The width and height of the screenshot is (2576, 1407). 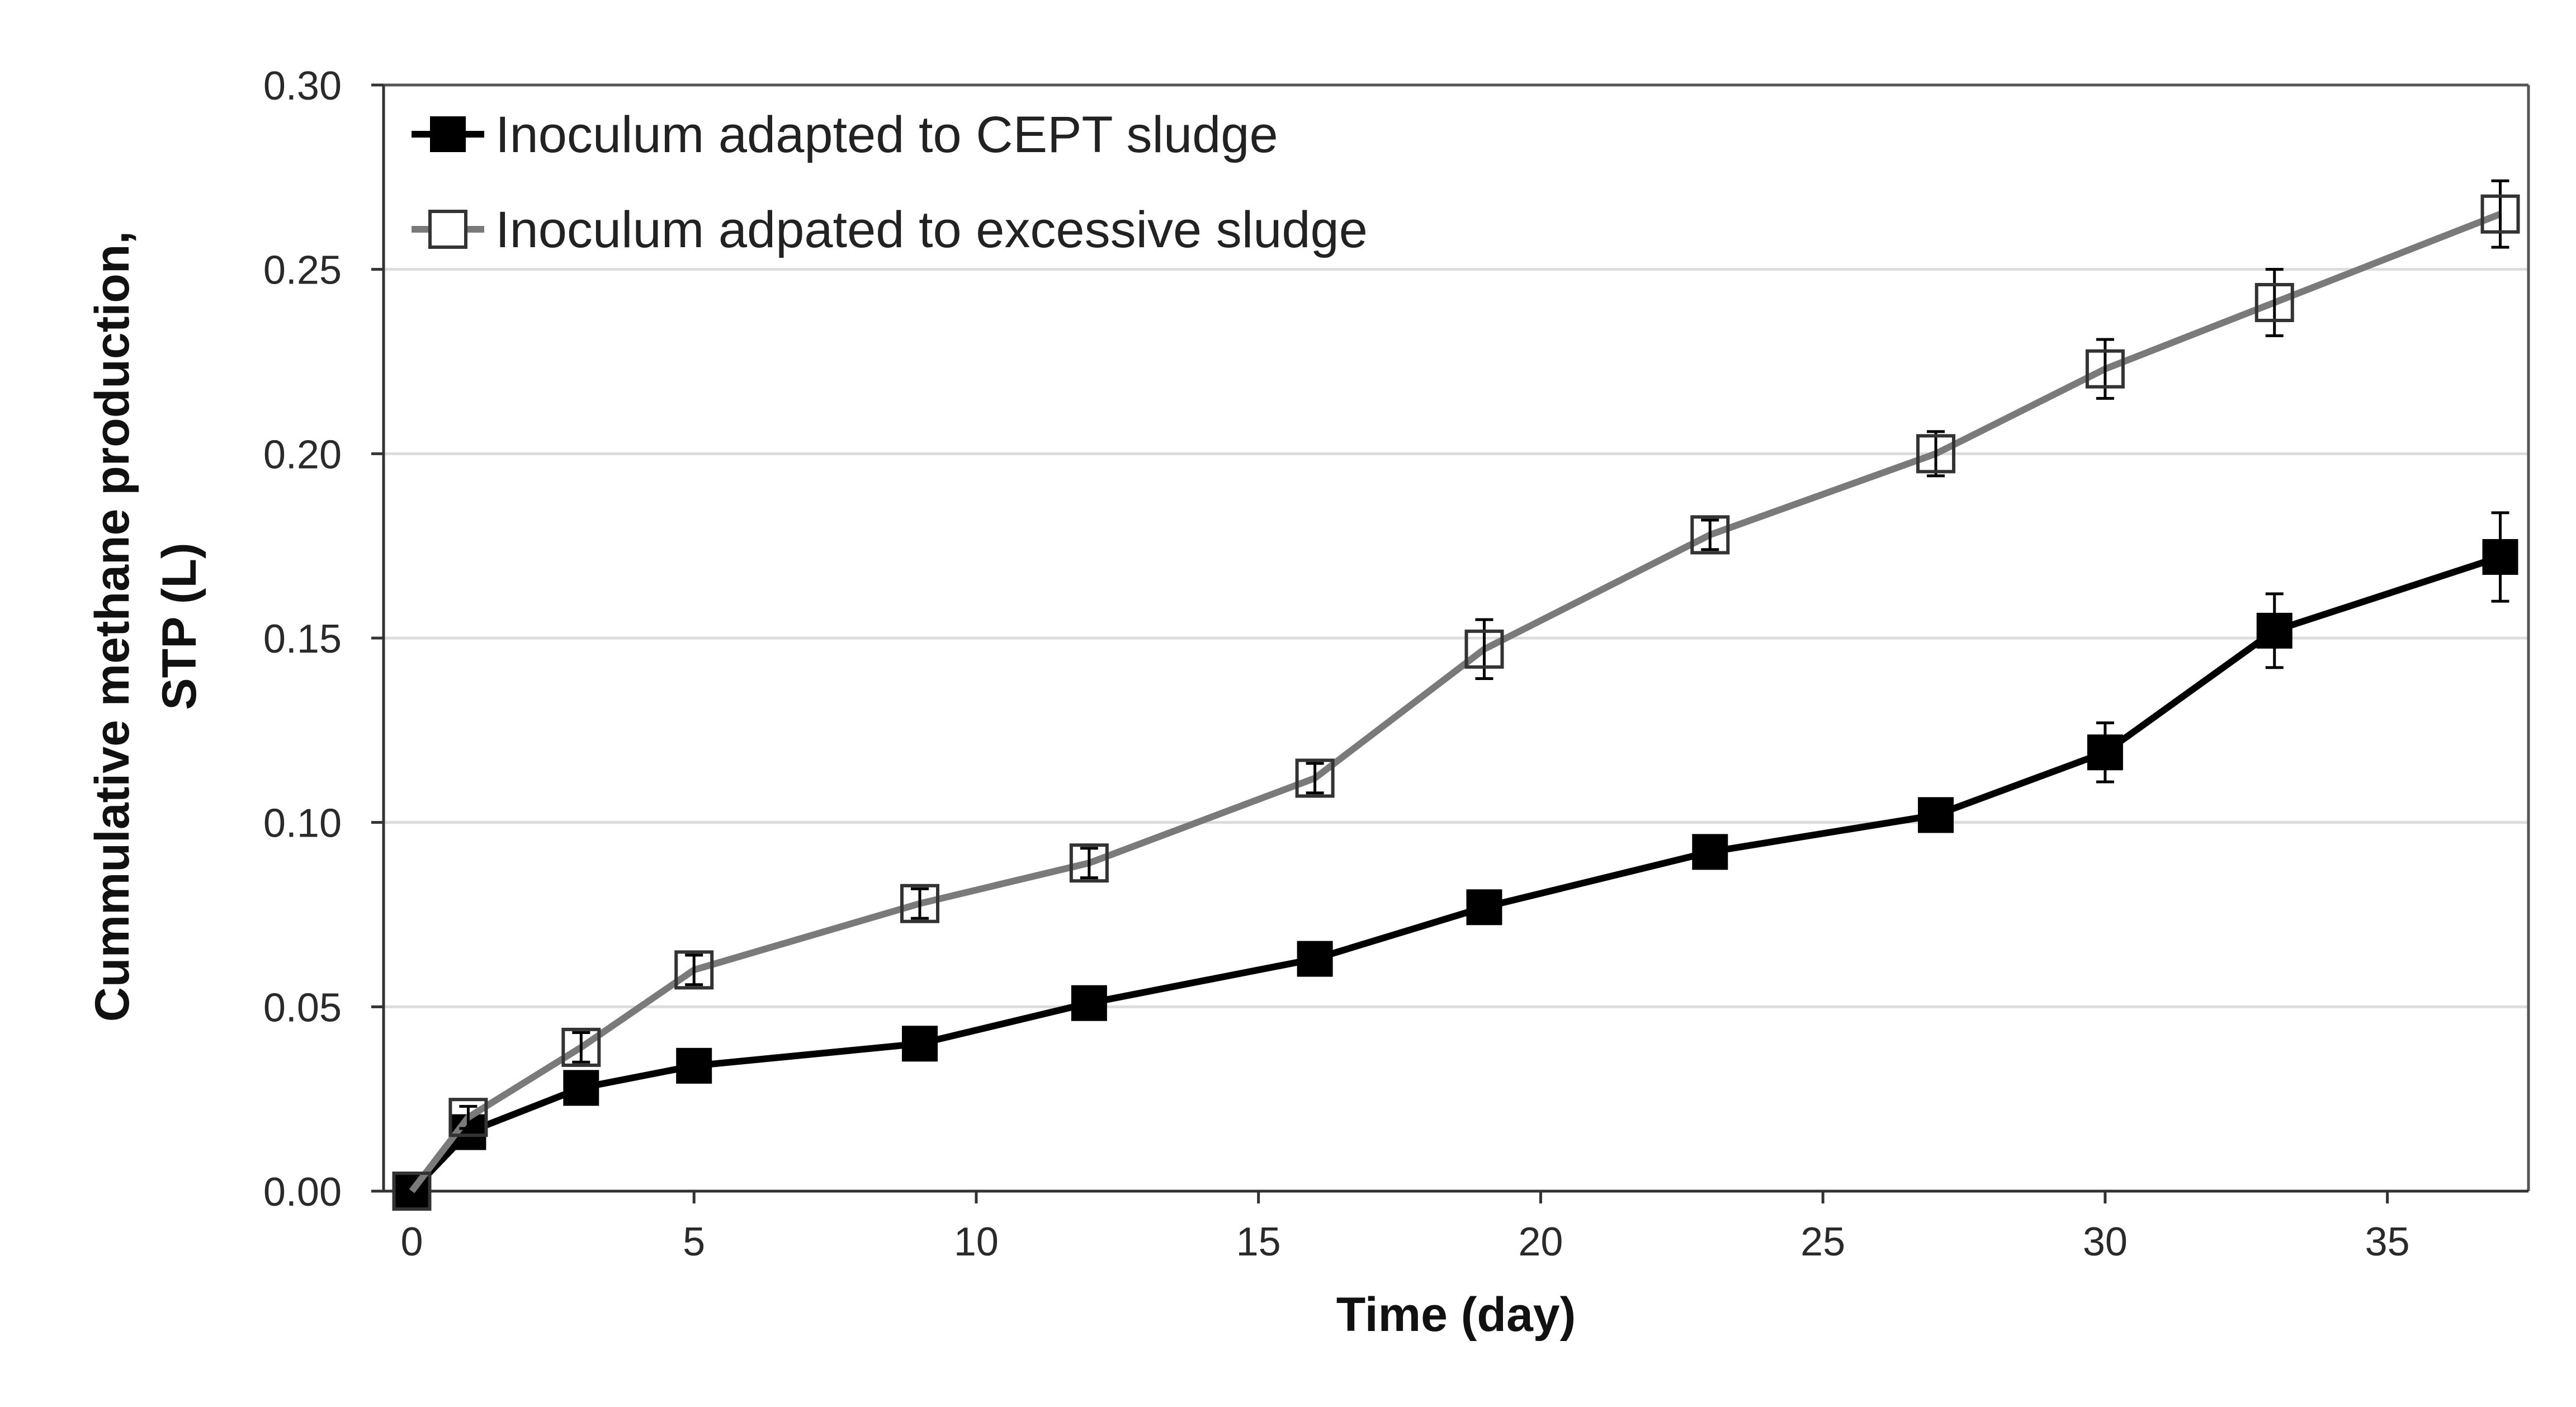 I want to click on y-tick-label: 0.05, so click(x=302, y=1007).